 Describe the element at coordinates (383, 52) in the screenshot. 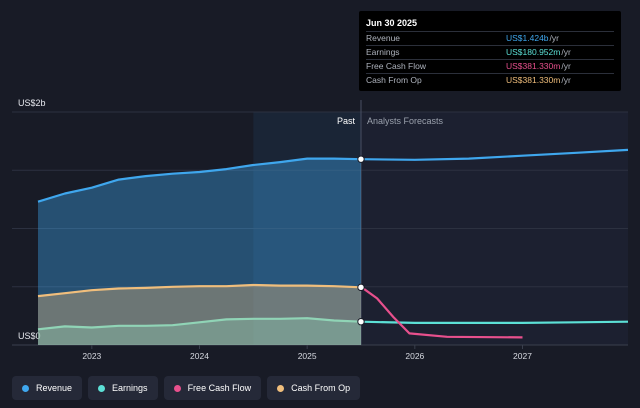

I see `tooltip-row-label: Earnings` at that location.